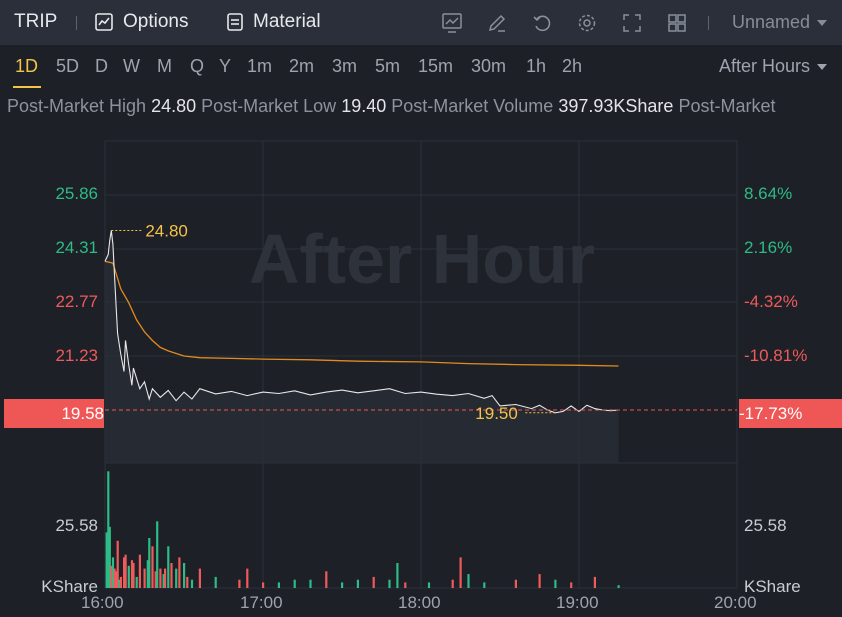 The image size is (842, 617). I want to click on period-5d: 5D, so click(68, 66).